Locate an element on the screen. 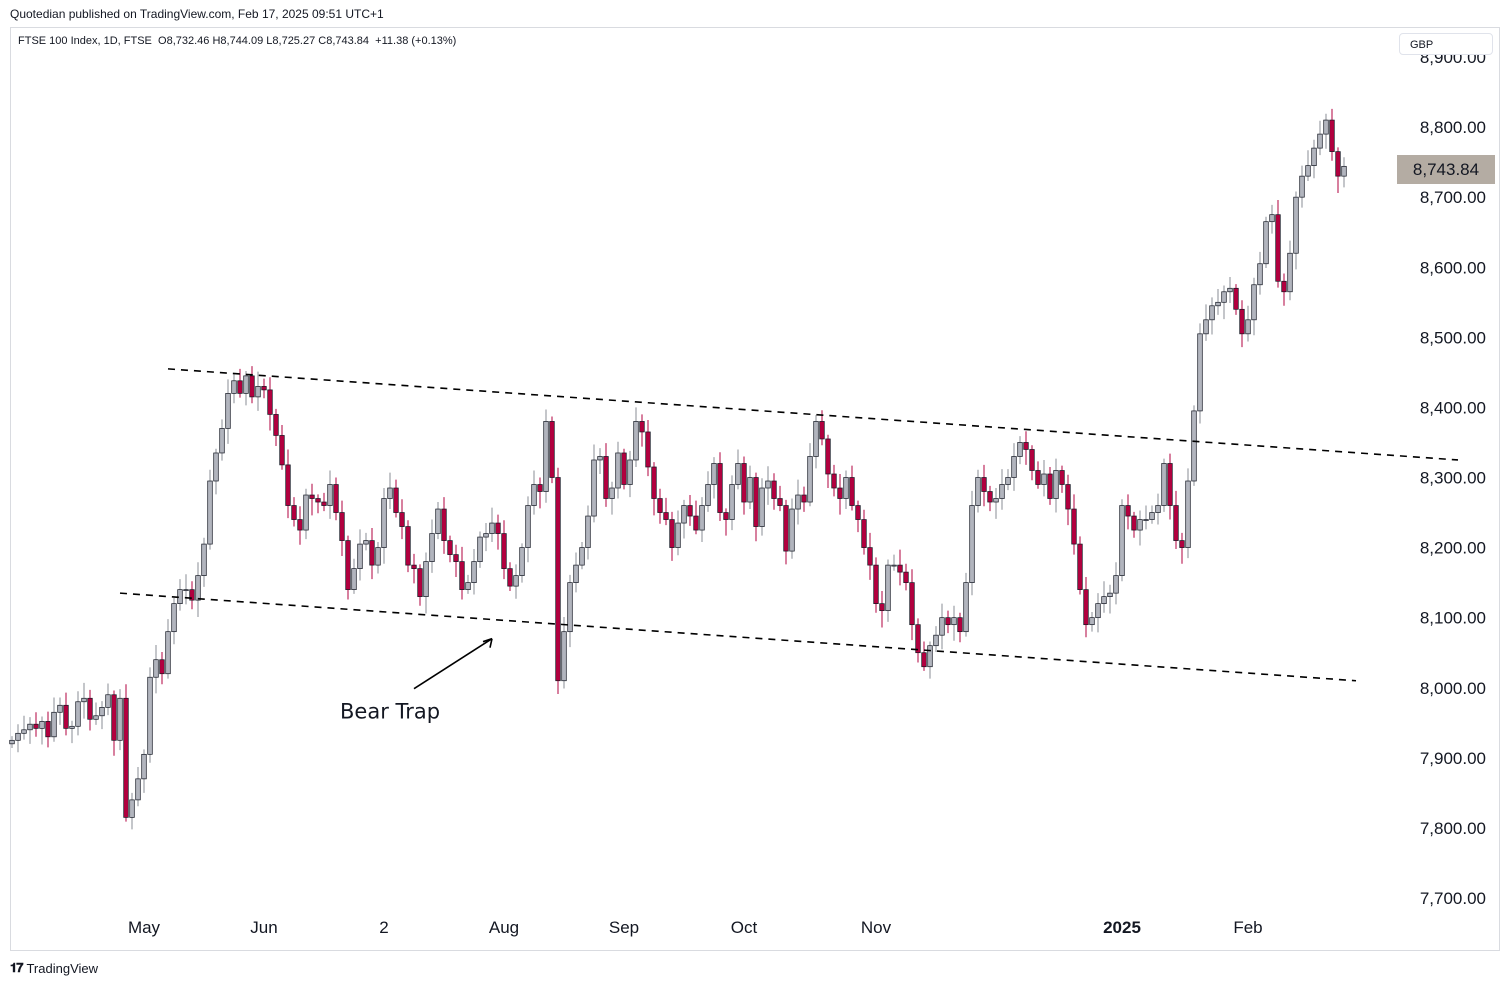 Image resolution: width=1510 pixels, height=986 pixels. tradingview-brand: 𝟏𝟕 TradingView is located at coordinates (54, 968).